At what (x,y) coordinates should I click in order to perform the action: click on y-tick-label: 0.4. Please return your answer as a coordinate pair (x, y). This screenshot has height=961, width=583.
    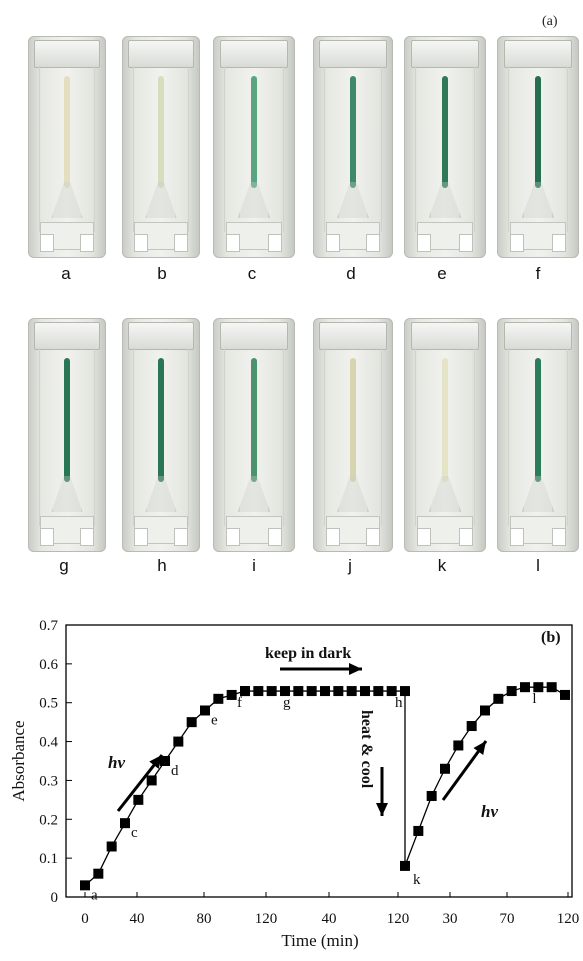
    Looking at the image, I should click on (48, 743).